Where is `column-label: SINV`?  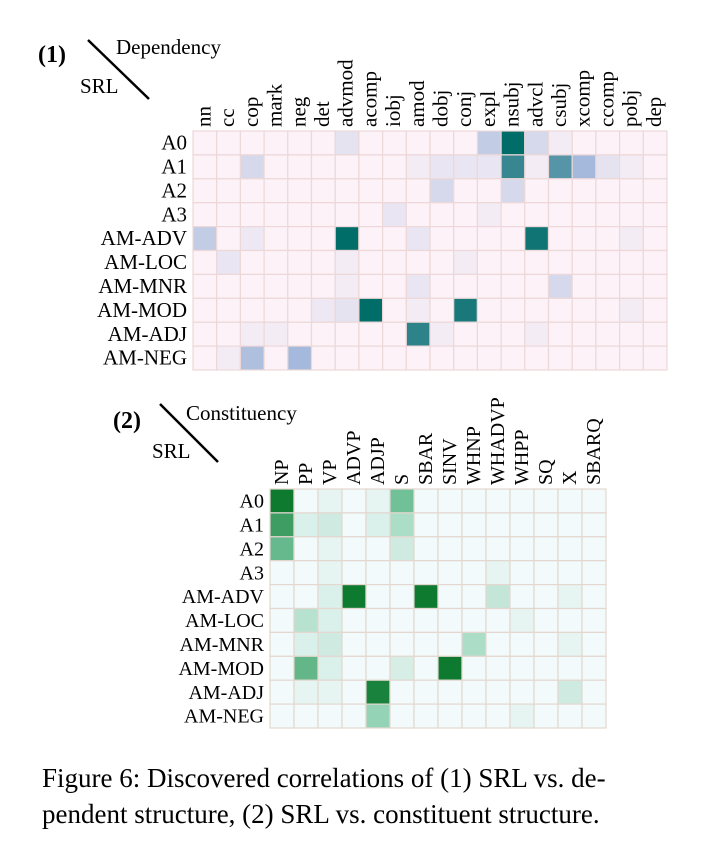
column-label: SINV is located at coordinates (450, 461).